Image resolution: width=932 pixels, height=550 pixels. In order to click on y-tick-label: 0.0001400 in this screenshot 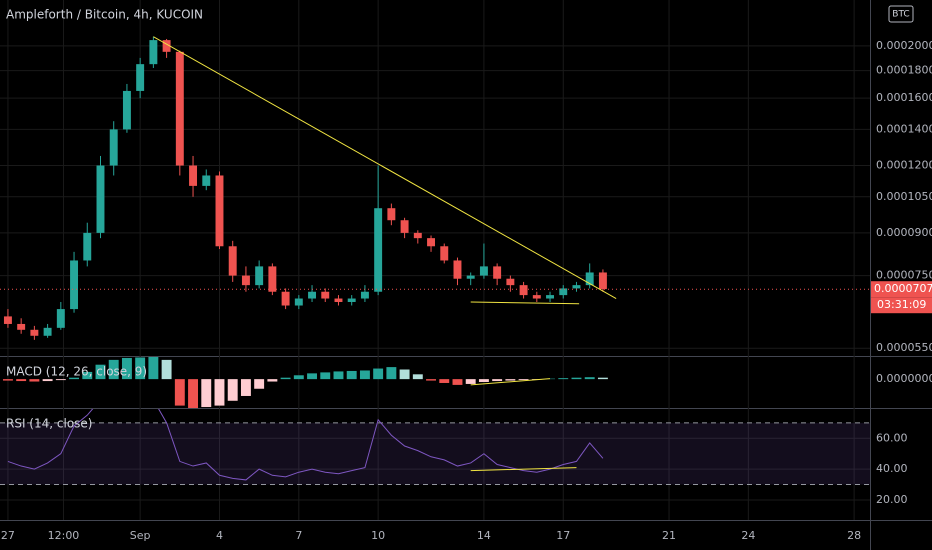, I will do `click(904, 128)`.